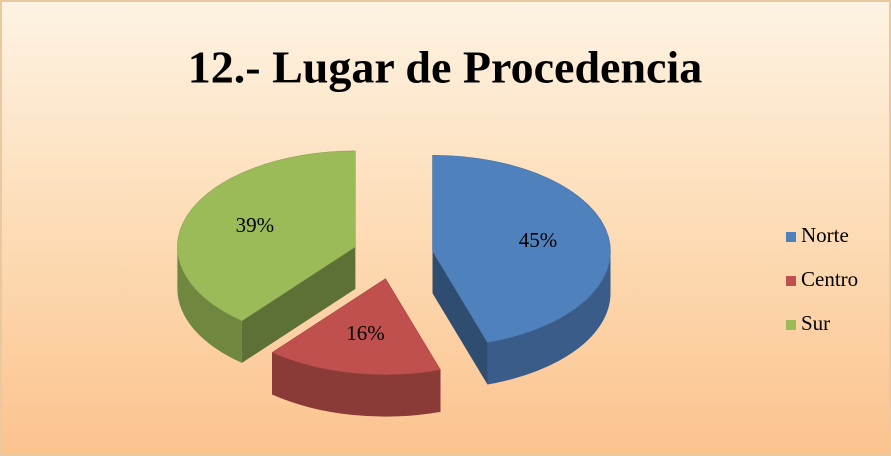  Describe the element at coordinates (255, 225) in the screenshot. I see `data-label: 39%` at that location.